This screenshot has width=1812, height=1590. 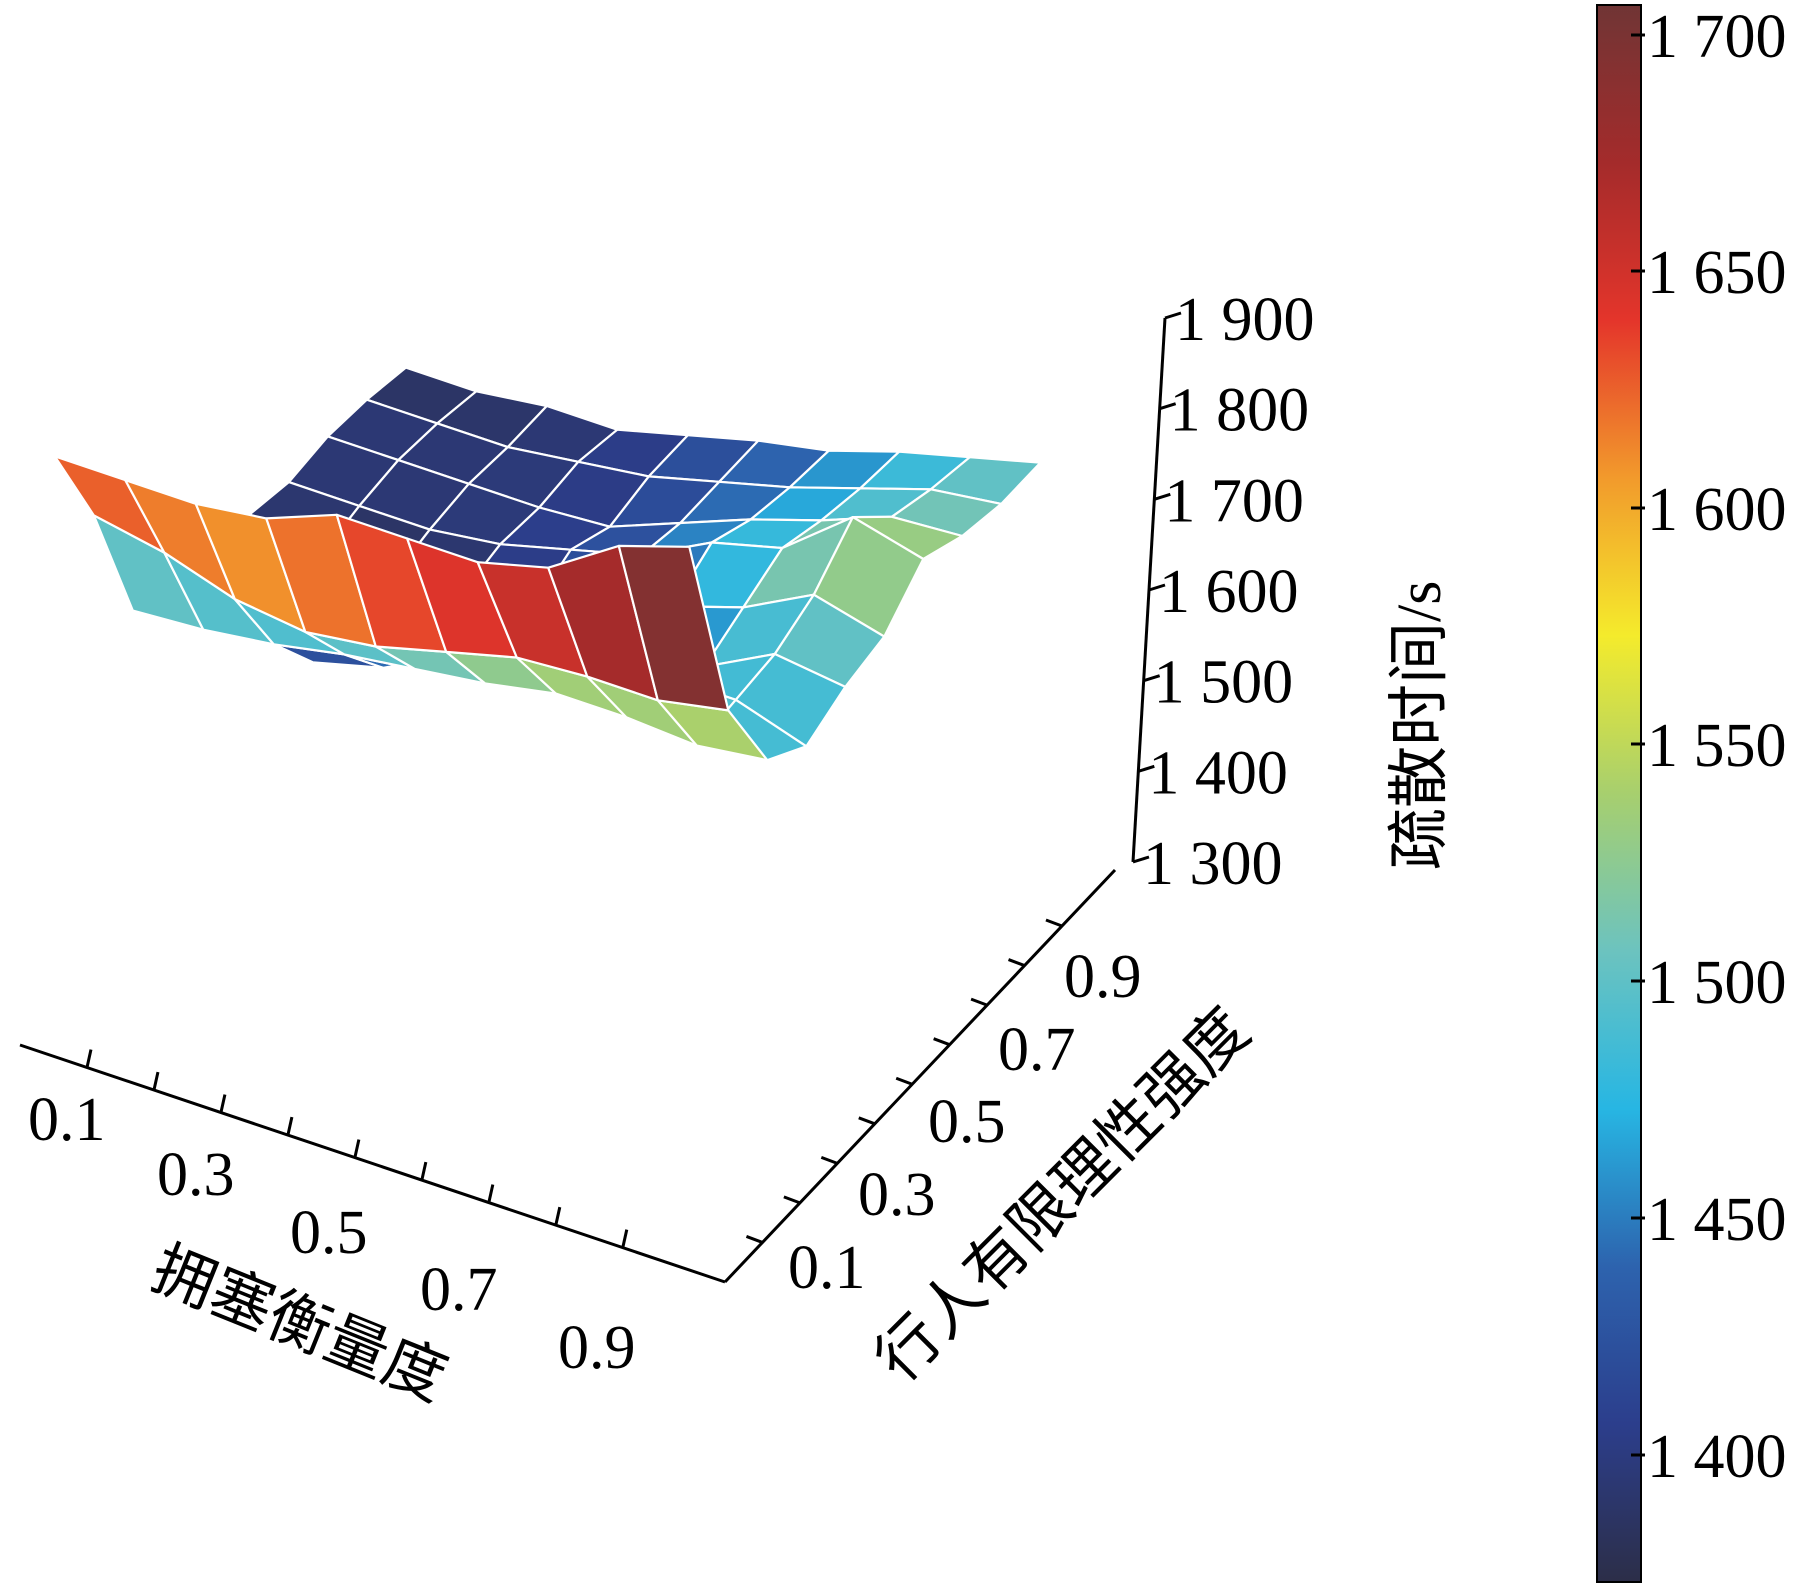 I want to click on colorbar-gradient, so click(x=1619, y=793).